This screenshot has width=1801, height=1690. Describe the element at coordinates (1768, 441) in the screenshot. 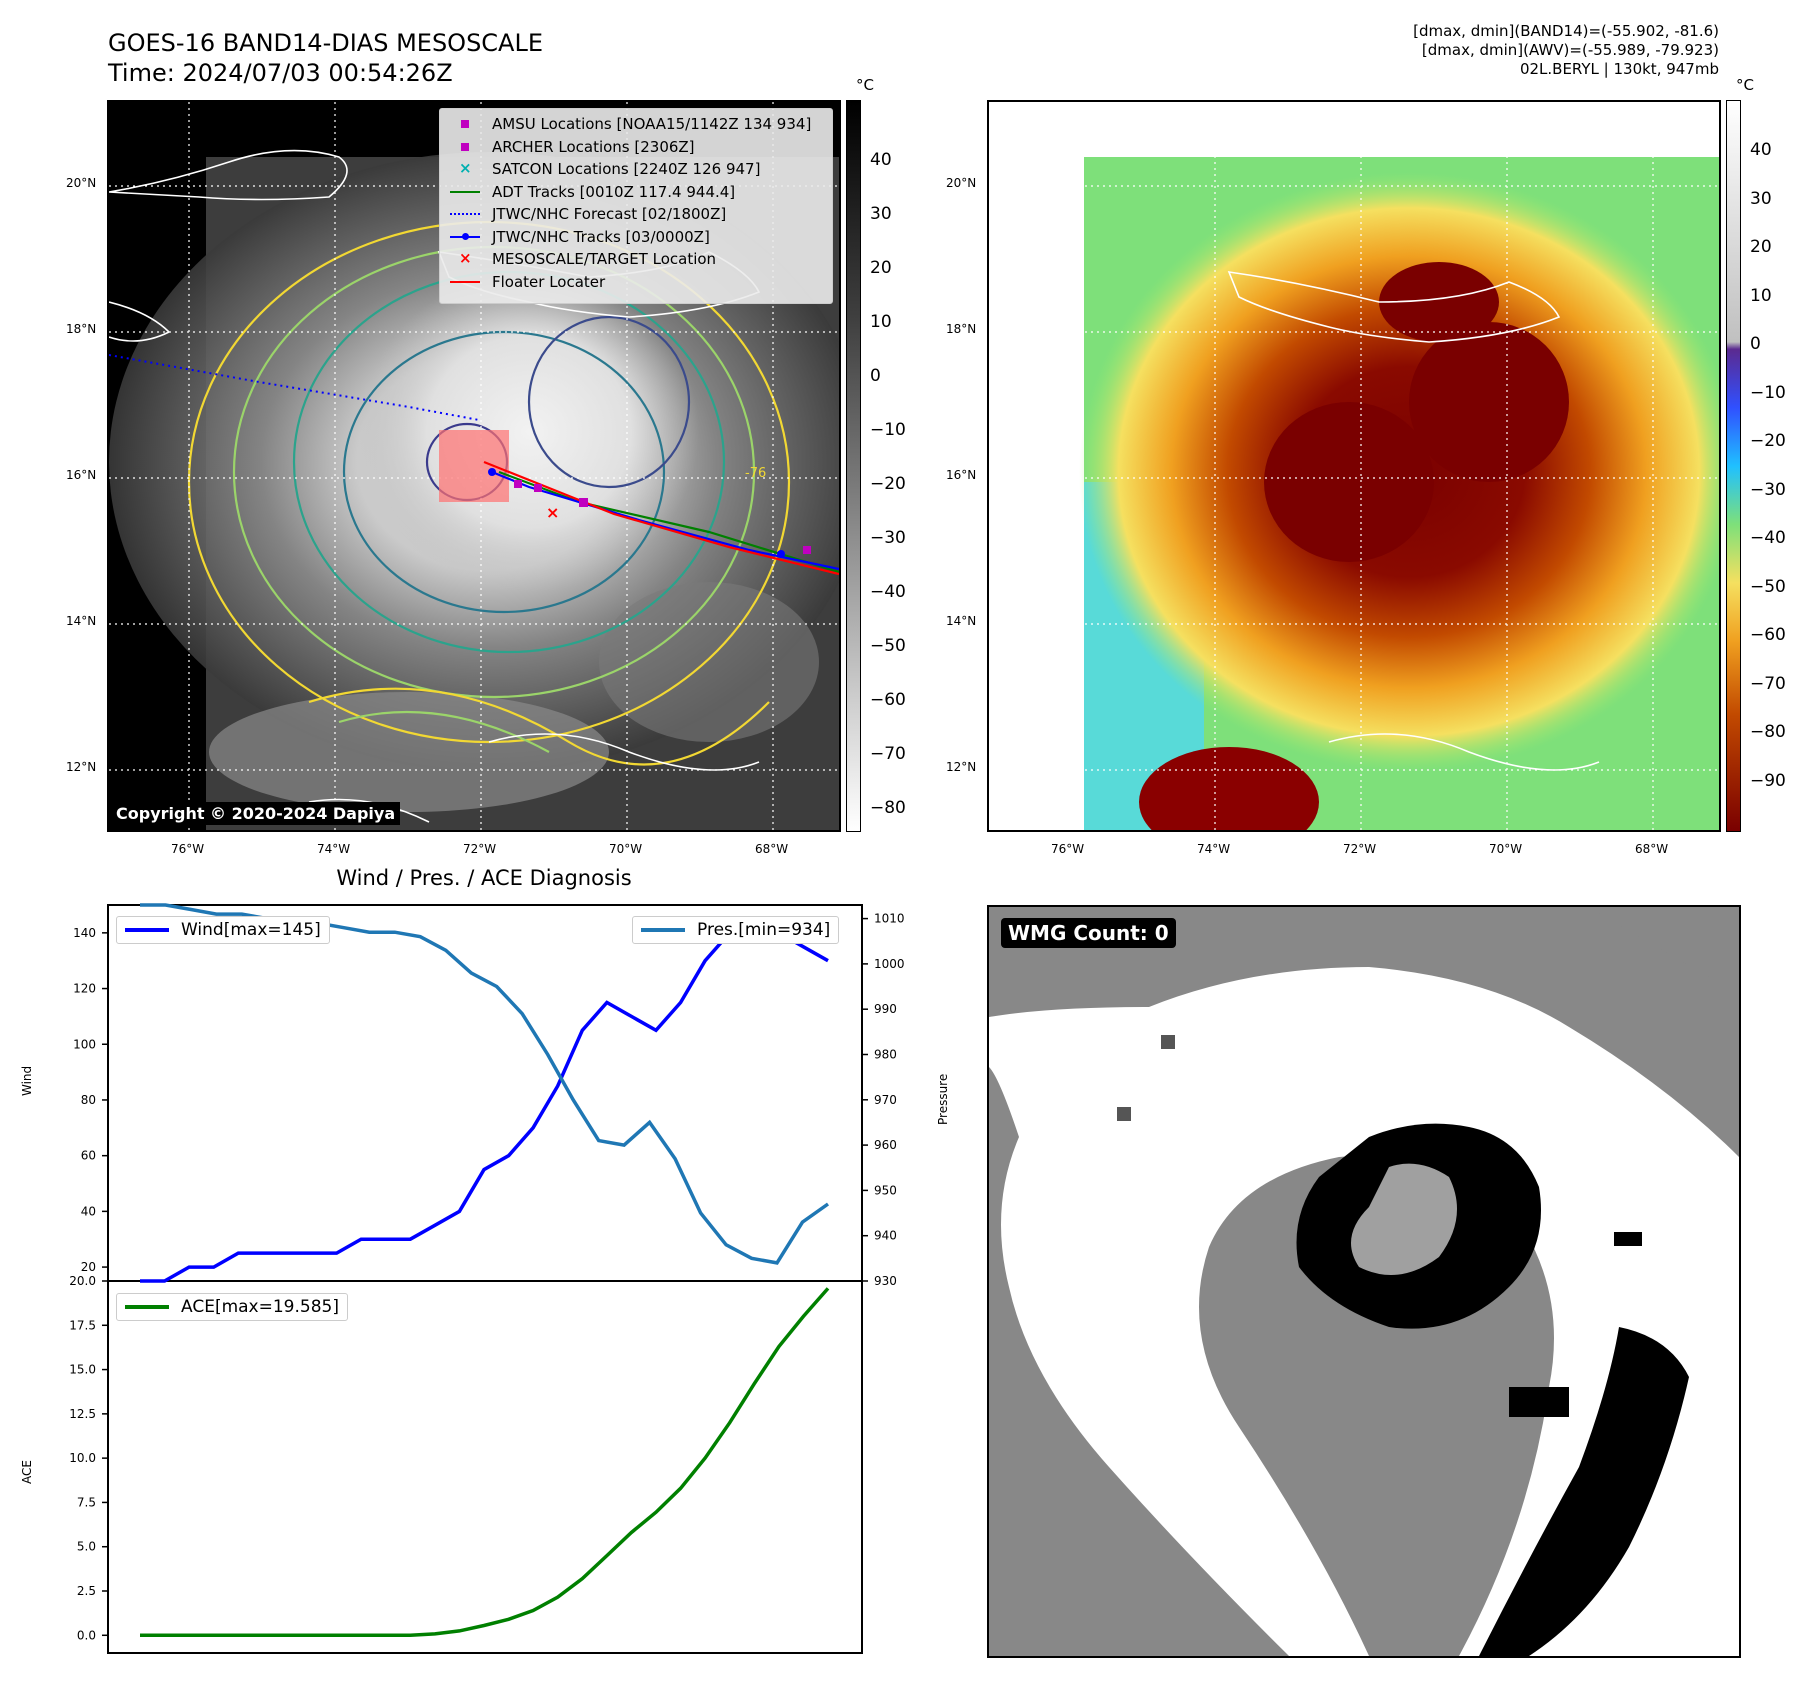

I see `awv-colorbar-tick: −20` at that location.